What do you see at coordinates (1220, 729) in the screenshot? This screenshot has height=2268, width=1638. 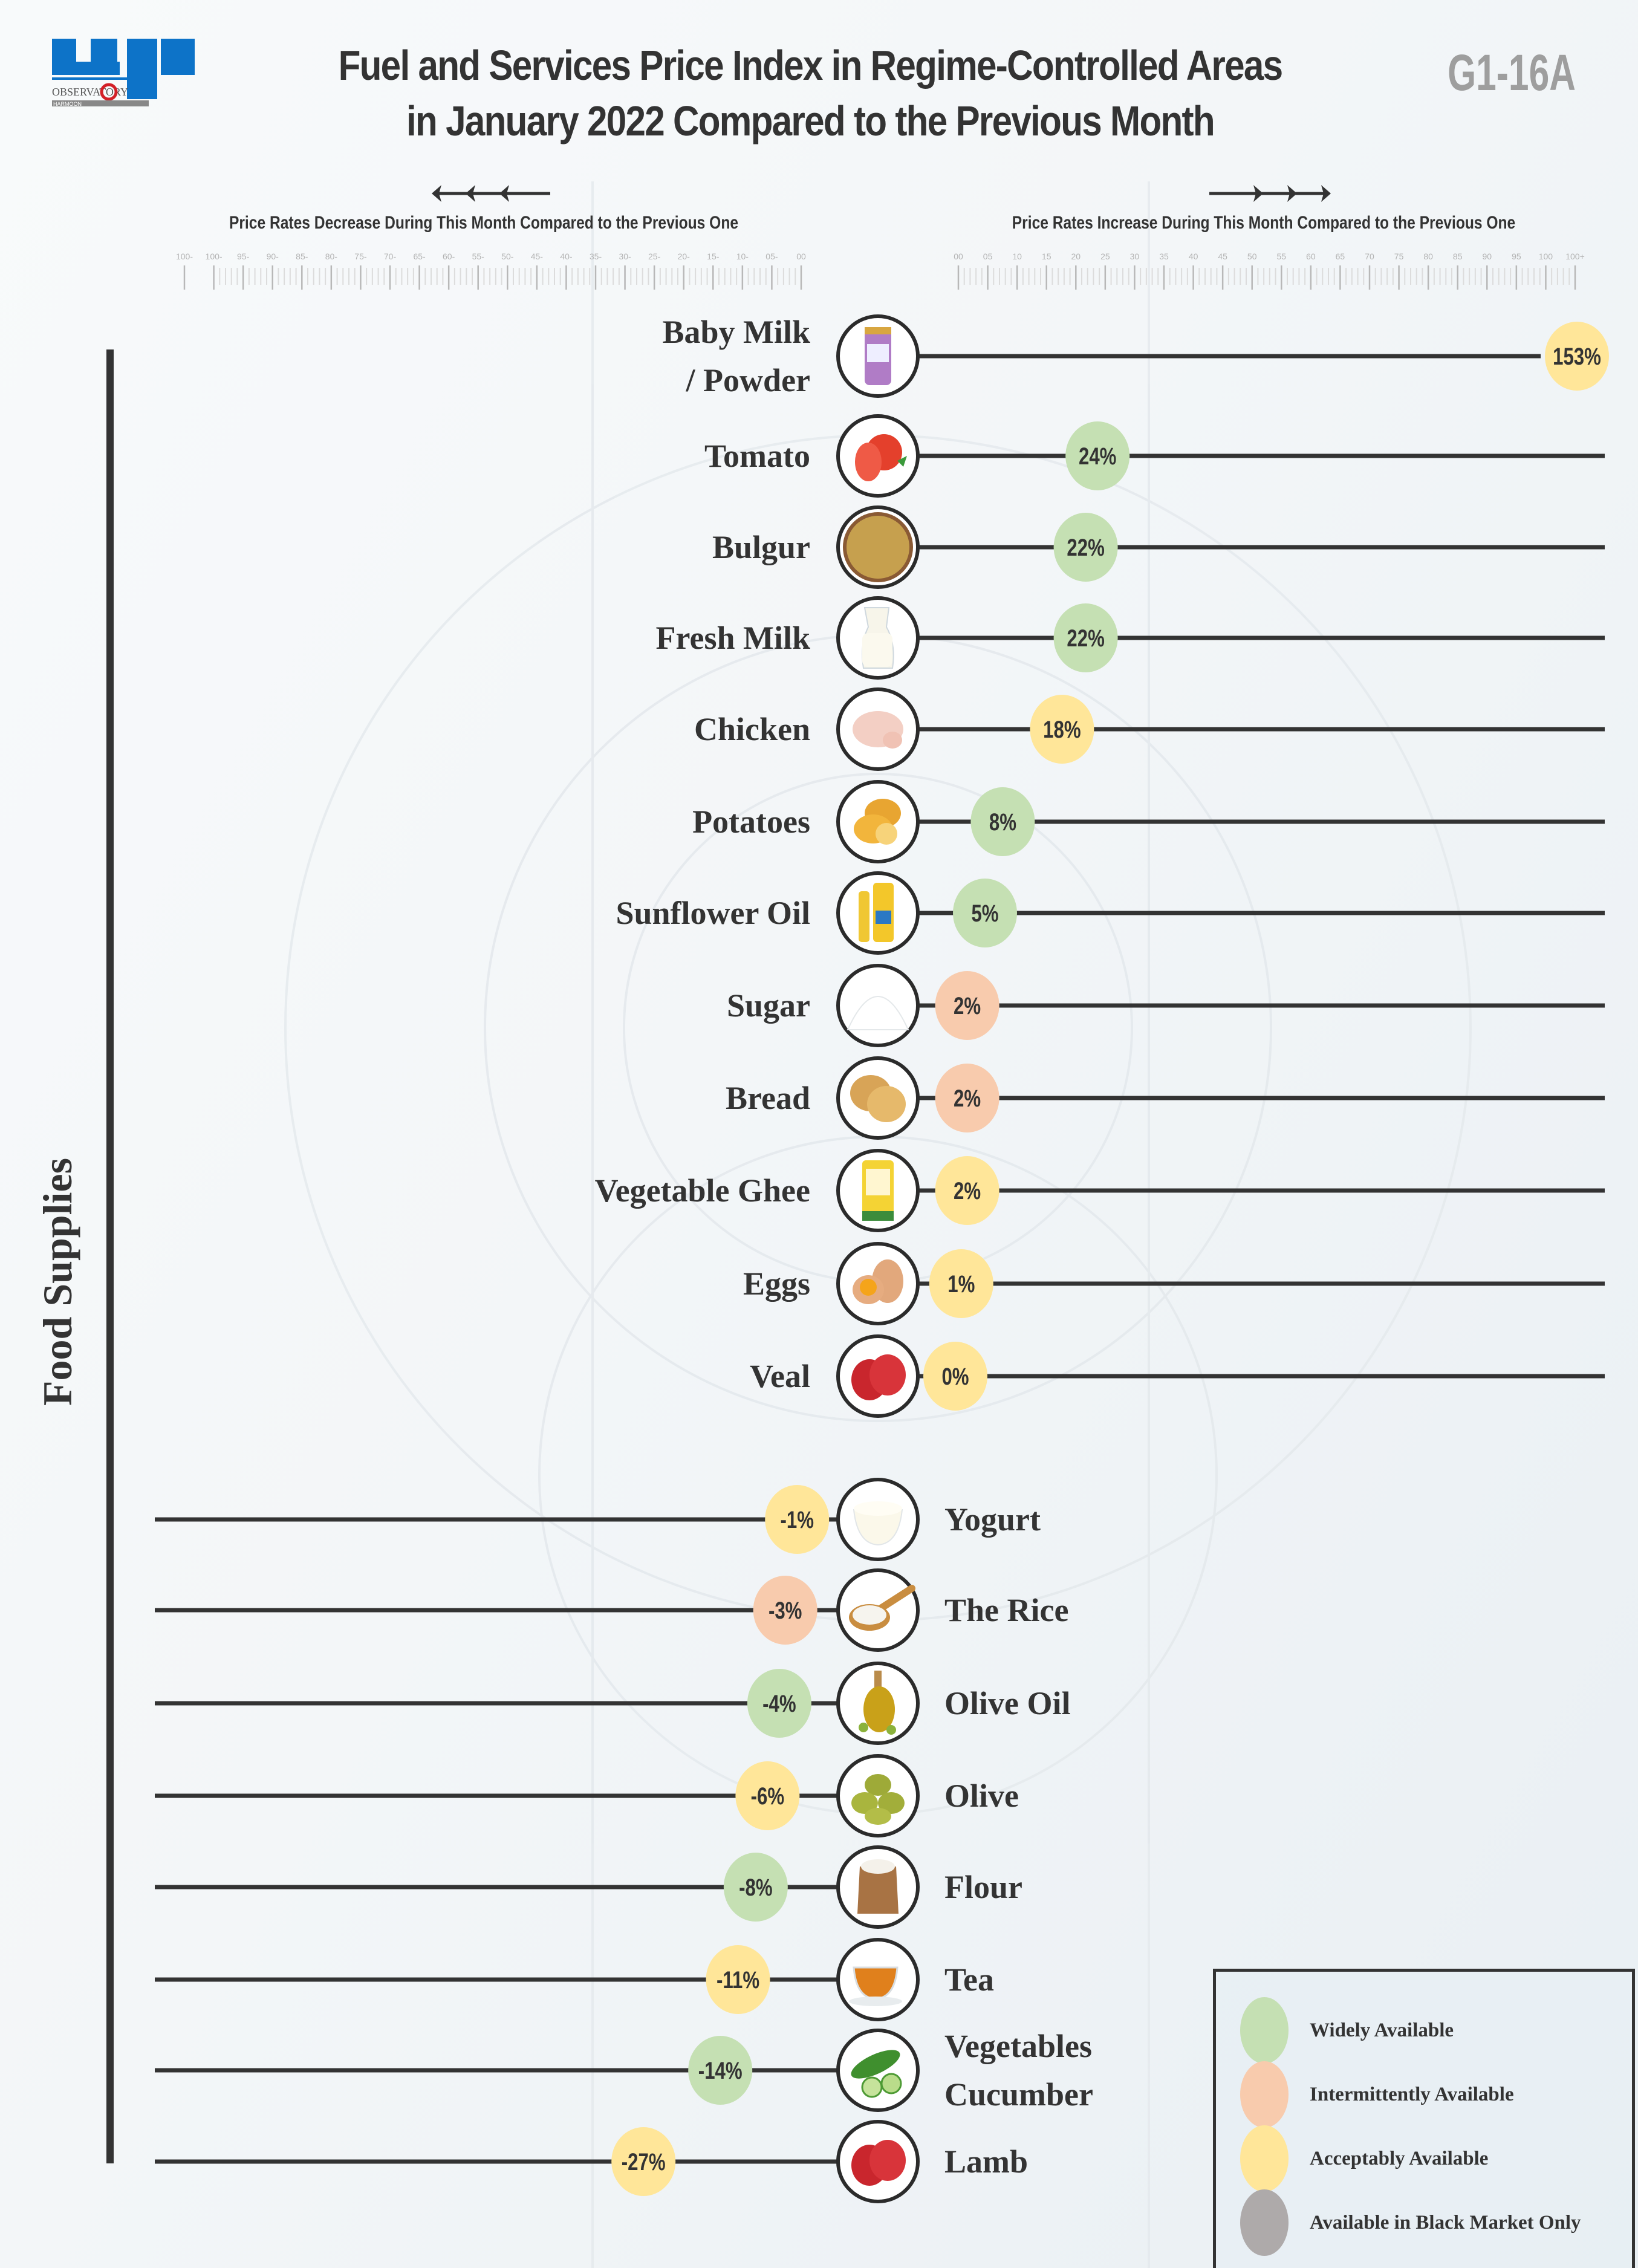 I see `chart-row-chicken: 18%` at bounding box center [1220, 729].